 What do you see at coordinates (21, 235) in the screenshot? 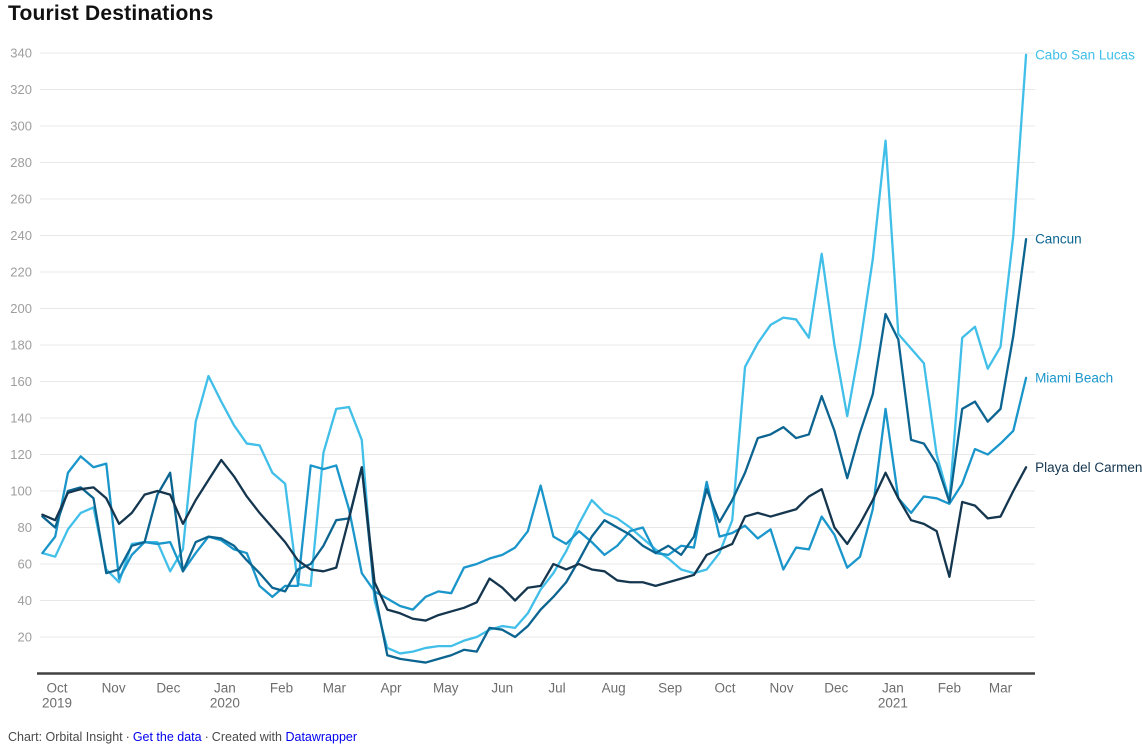
I see `y-axis-tick-label: 240` at bounding box center [21, 235].